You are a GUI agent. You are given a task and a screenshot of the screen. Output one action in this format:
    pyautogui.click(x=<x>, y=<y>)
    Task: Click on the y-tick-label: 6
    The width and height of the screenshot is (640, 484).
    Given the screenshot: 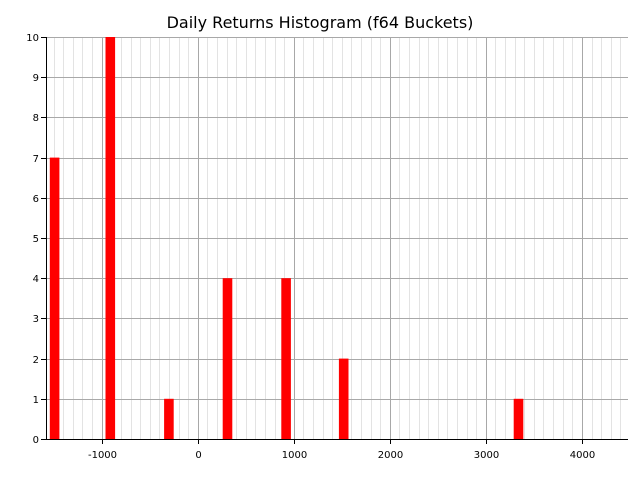 What is the action you would take?
    pyautogui.click(x=36, y=199)
    